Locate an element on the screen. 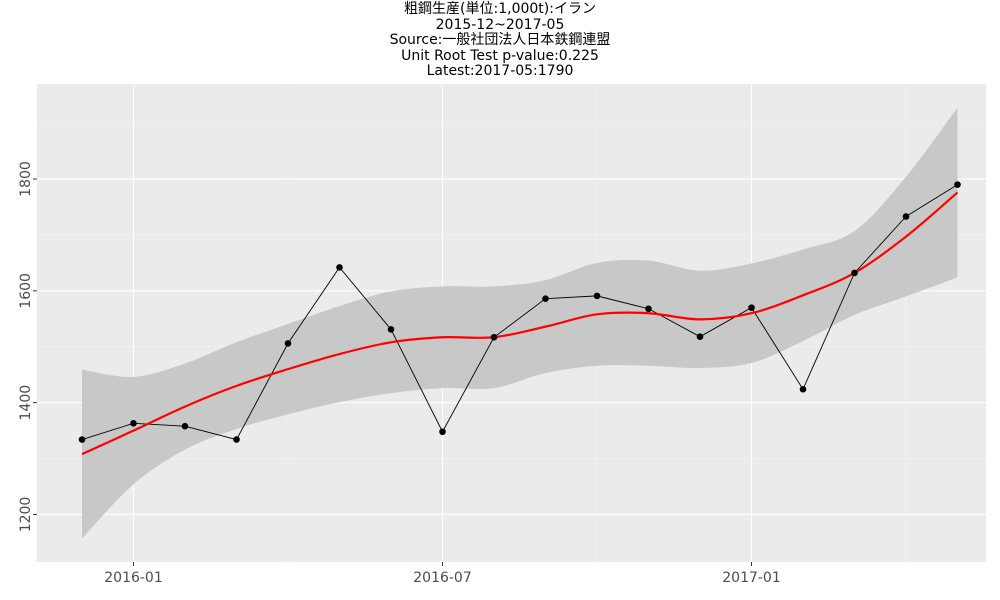  title-line-2: 2015-12~2017-05 is located at coordinates (500, 24).